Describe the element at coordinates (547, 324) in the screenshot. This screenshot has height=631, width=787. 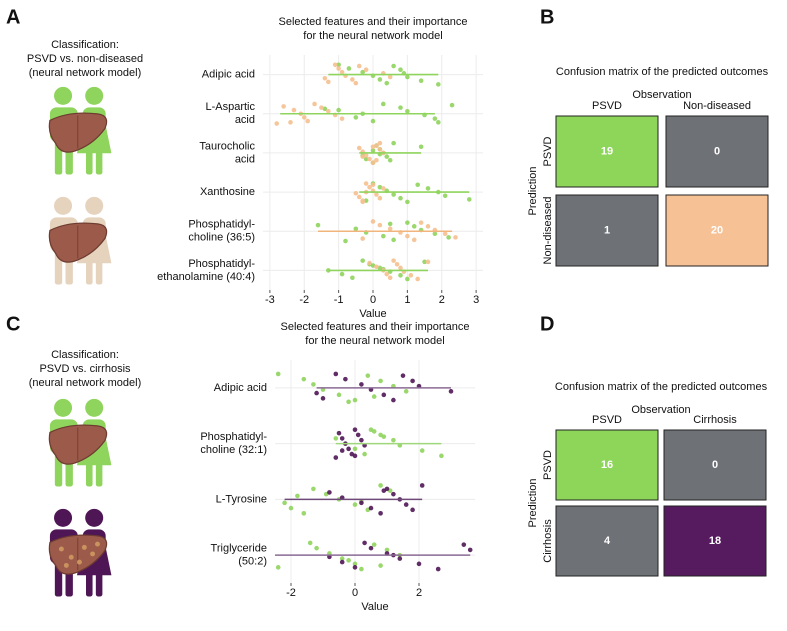
I see `panel-label: D` at that location.